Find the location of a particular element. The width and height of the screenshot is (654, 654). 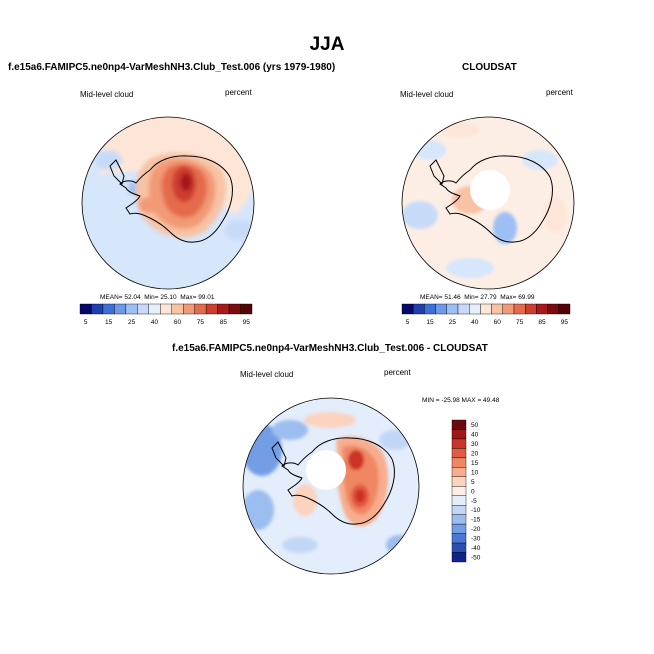

model-min-value: 25.10 is located at coordinates (168, 297).